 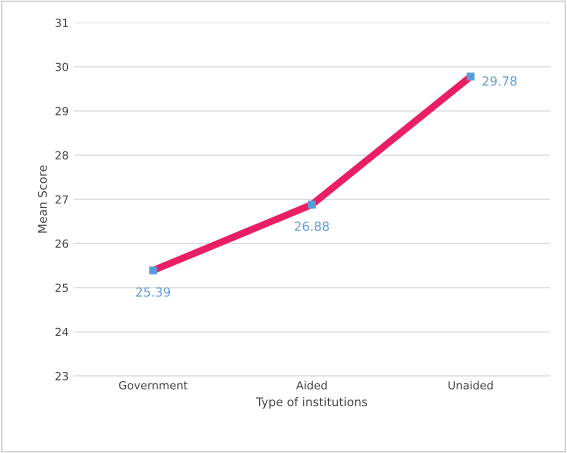 What do you see at coordinates (62, 243) in the screenshot?
I see `y-tick-label: 26` at bounding box center [62, 243].